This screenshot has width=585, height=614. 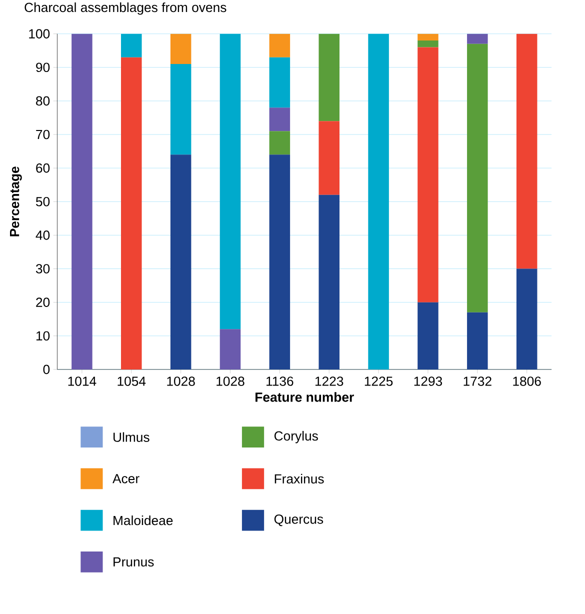 What do you see at coordinates (43, 101) in the screenshot?
I see `y-tick-label: 80` at bounding box center [43, 101].